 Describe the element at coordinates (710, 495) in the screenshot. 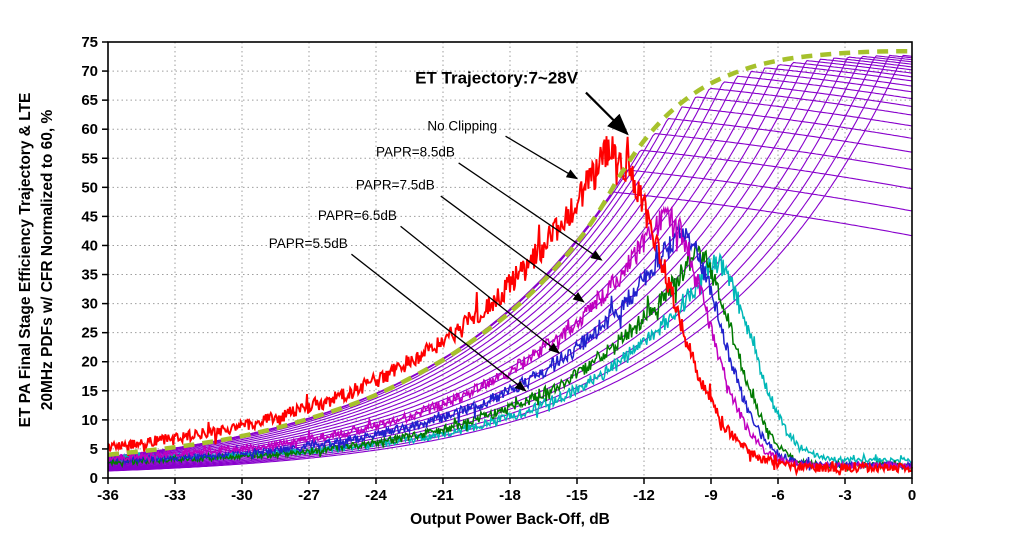

I see `x-tick-label: -9` at that location.